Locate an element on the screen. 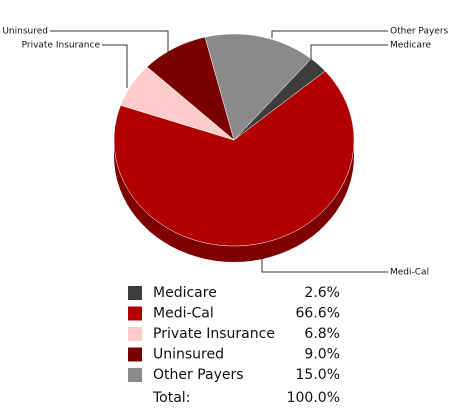 Image resolution: width=456 pixels, height=408 pixels. legend-value: 66.6% is located at coordinates (318, 314).